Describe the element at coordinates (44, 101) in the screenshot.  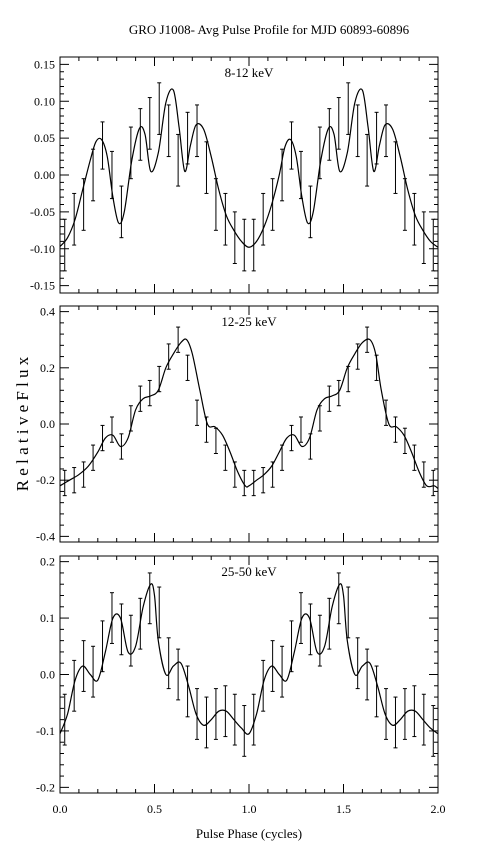
I see `y-tick-label: 0.10` at that location.